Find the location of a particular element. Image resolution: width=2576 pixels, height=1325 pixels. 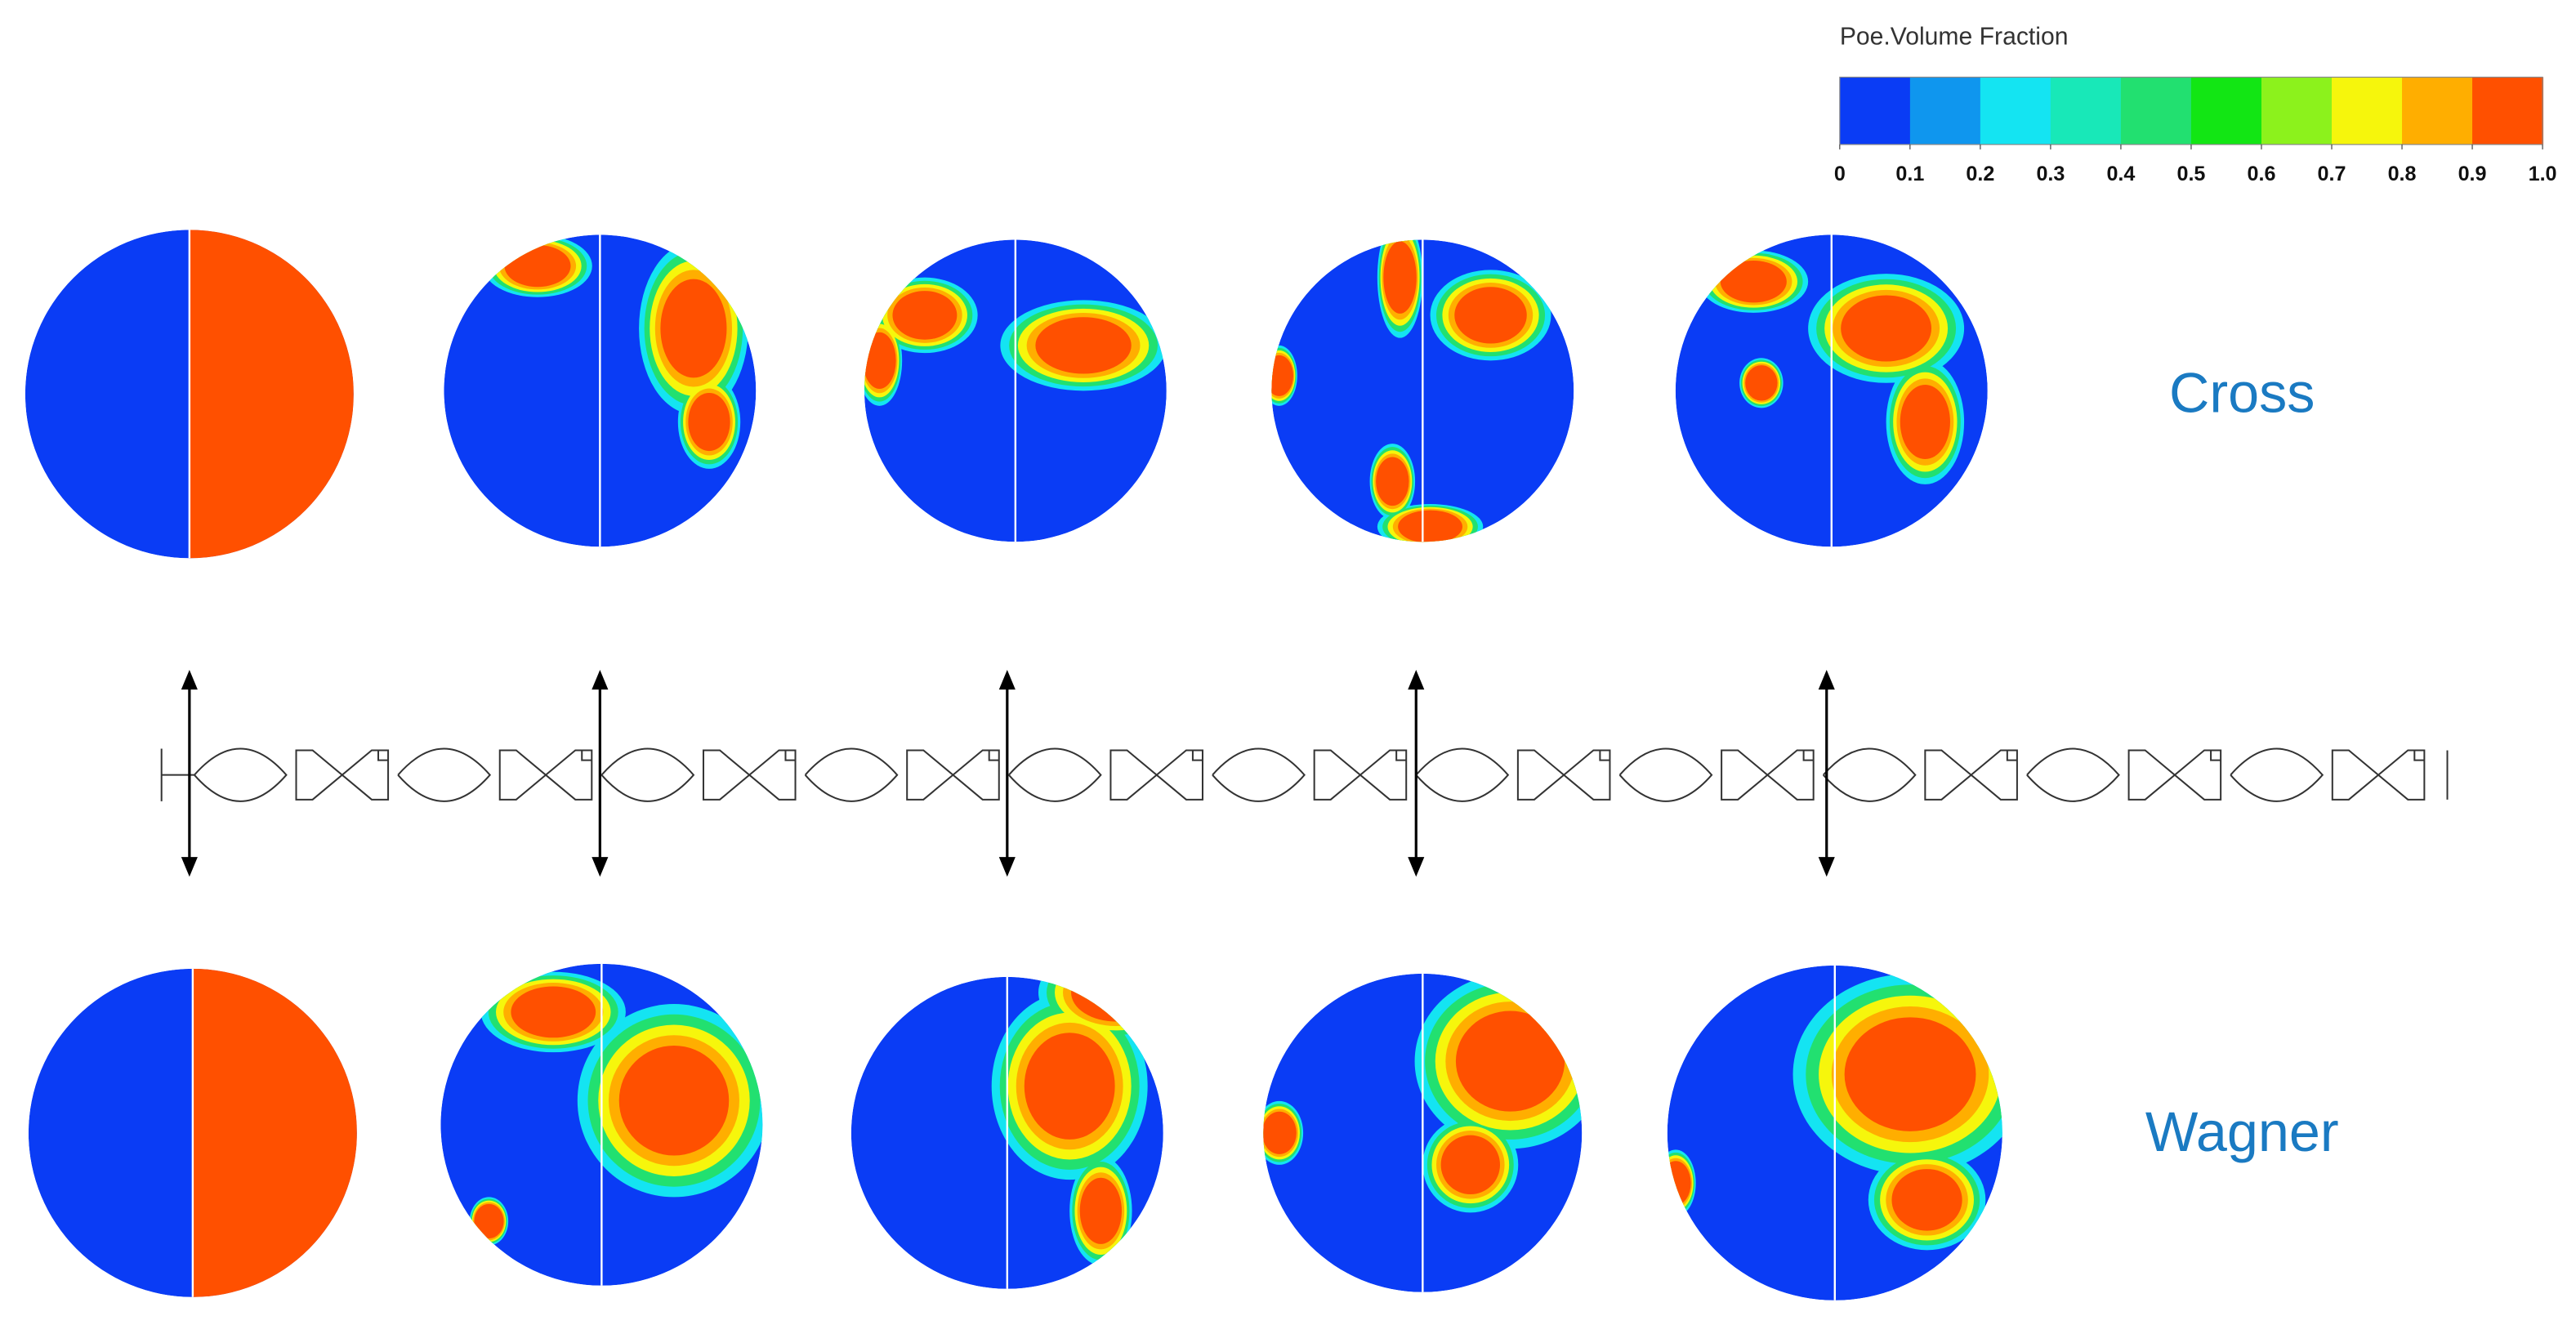

tick-label: 0.5 is located at coordinates (2190, 174).